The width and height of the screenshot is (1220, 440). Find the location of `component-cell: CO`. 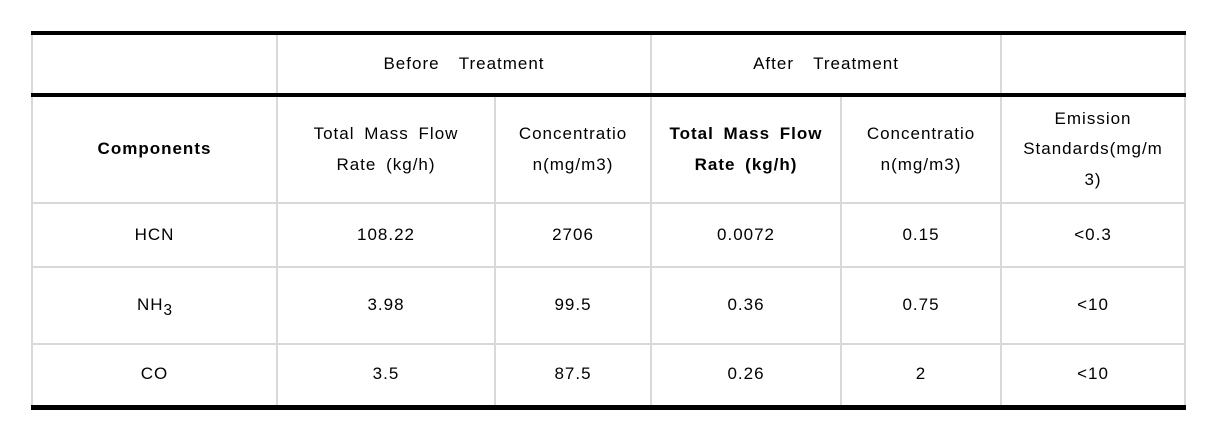

component-cell: CO is located at coordinates (154, 375).